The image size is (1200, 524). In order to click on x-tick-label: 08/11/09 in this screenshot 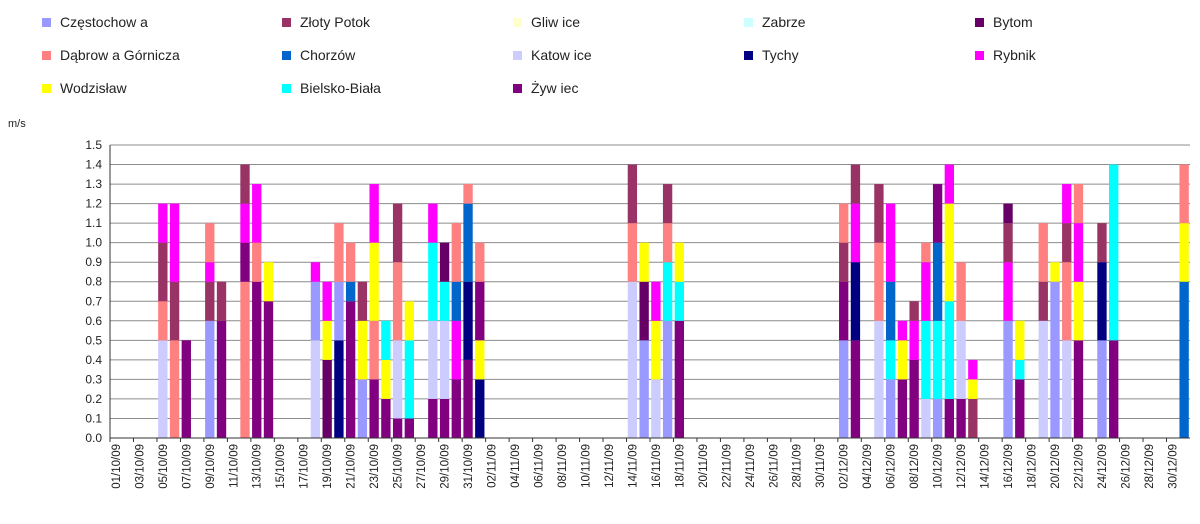, I will do `click(563, 466)`.